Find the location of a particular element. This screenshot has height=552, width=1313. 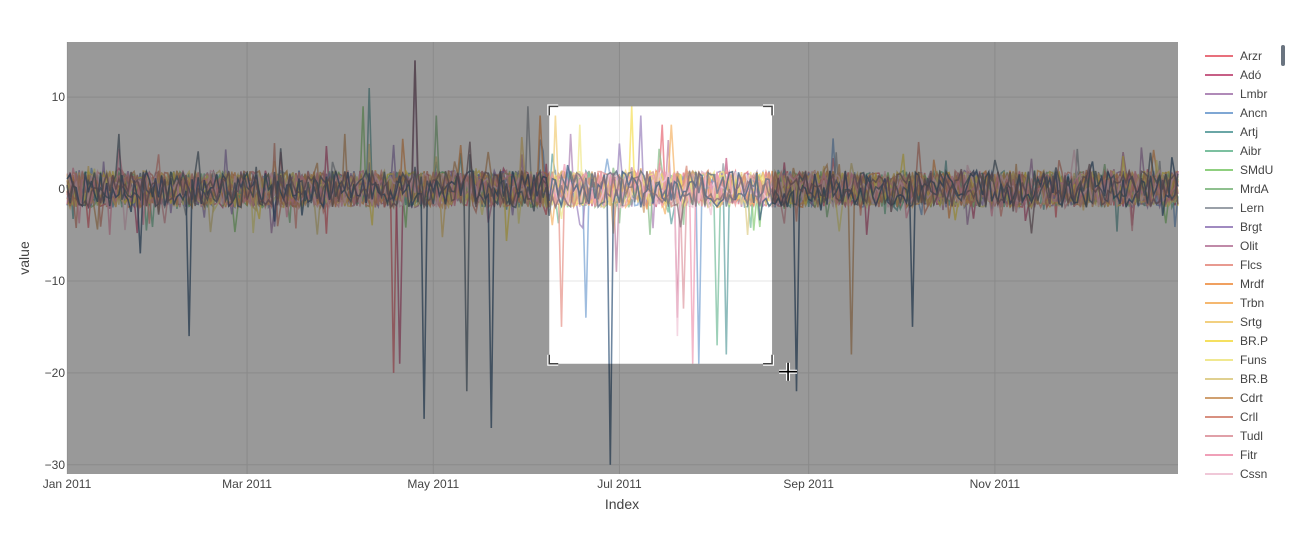

crosshair-cursor-icon is located at coordinates (788, 371).